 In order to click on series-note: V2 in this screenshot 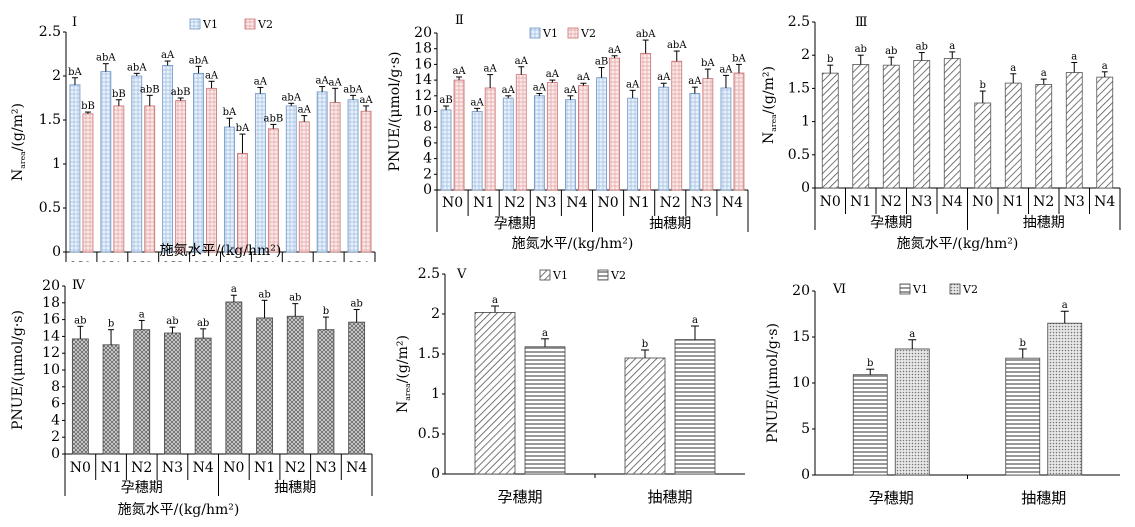, I will do `click(8, 263)`.